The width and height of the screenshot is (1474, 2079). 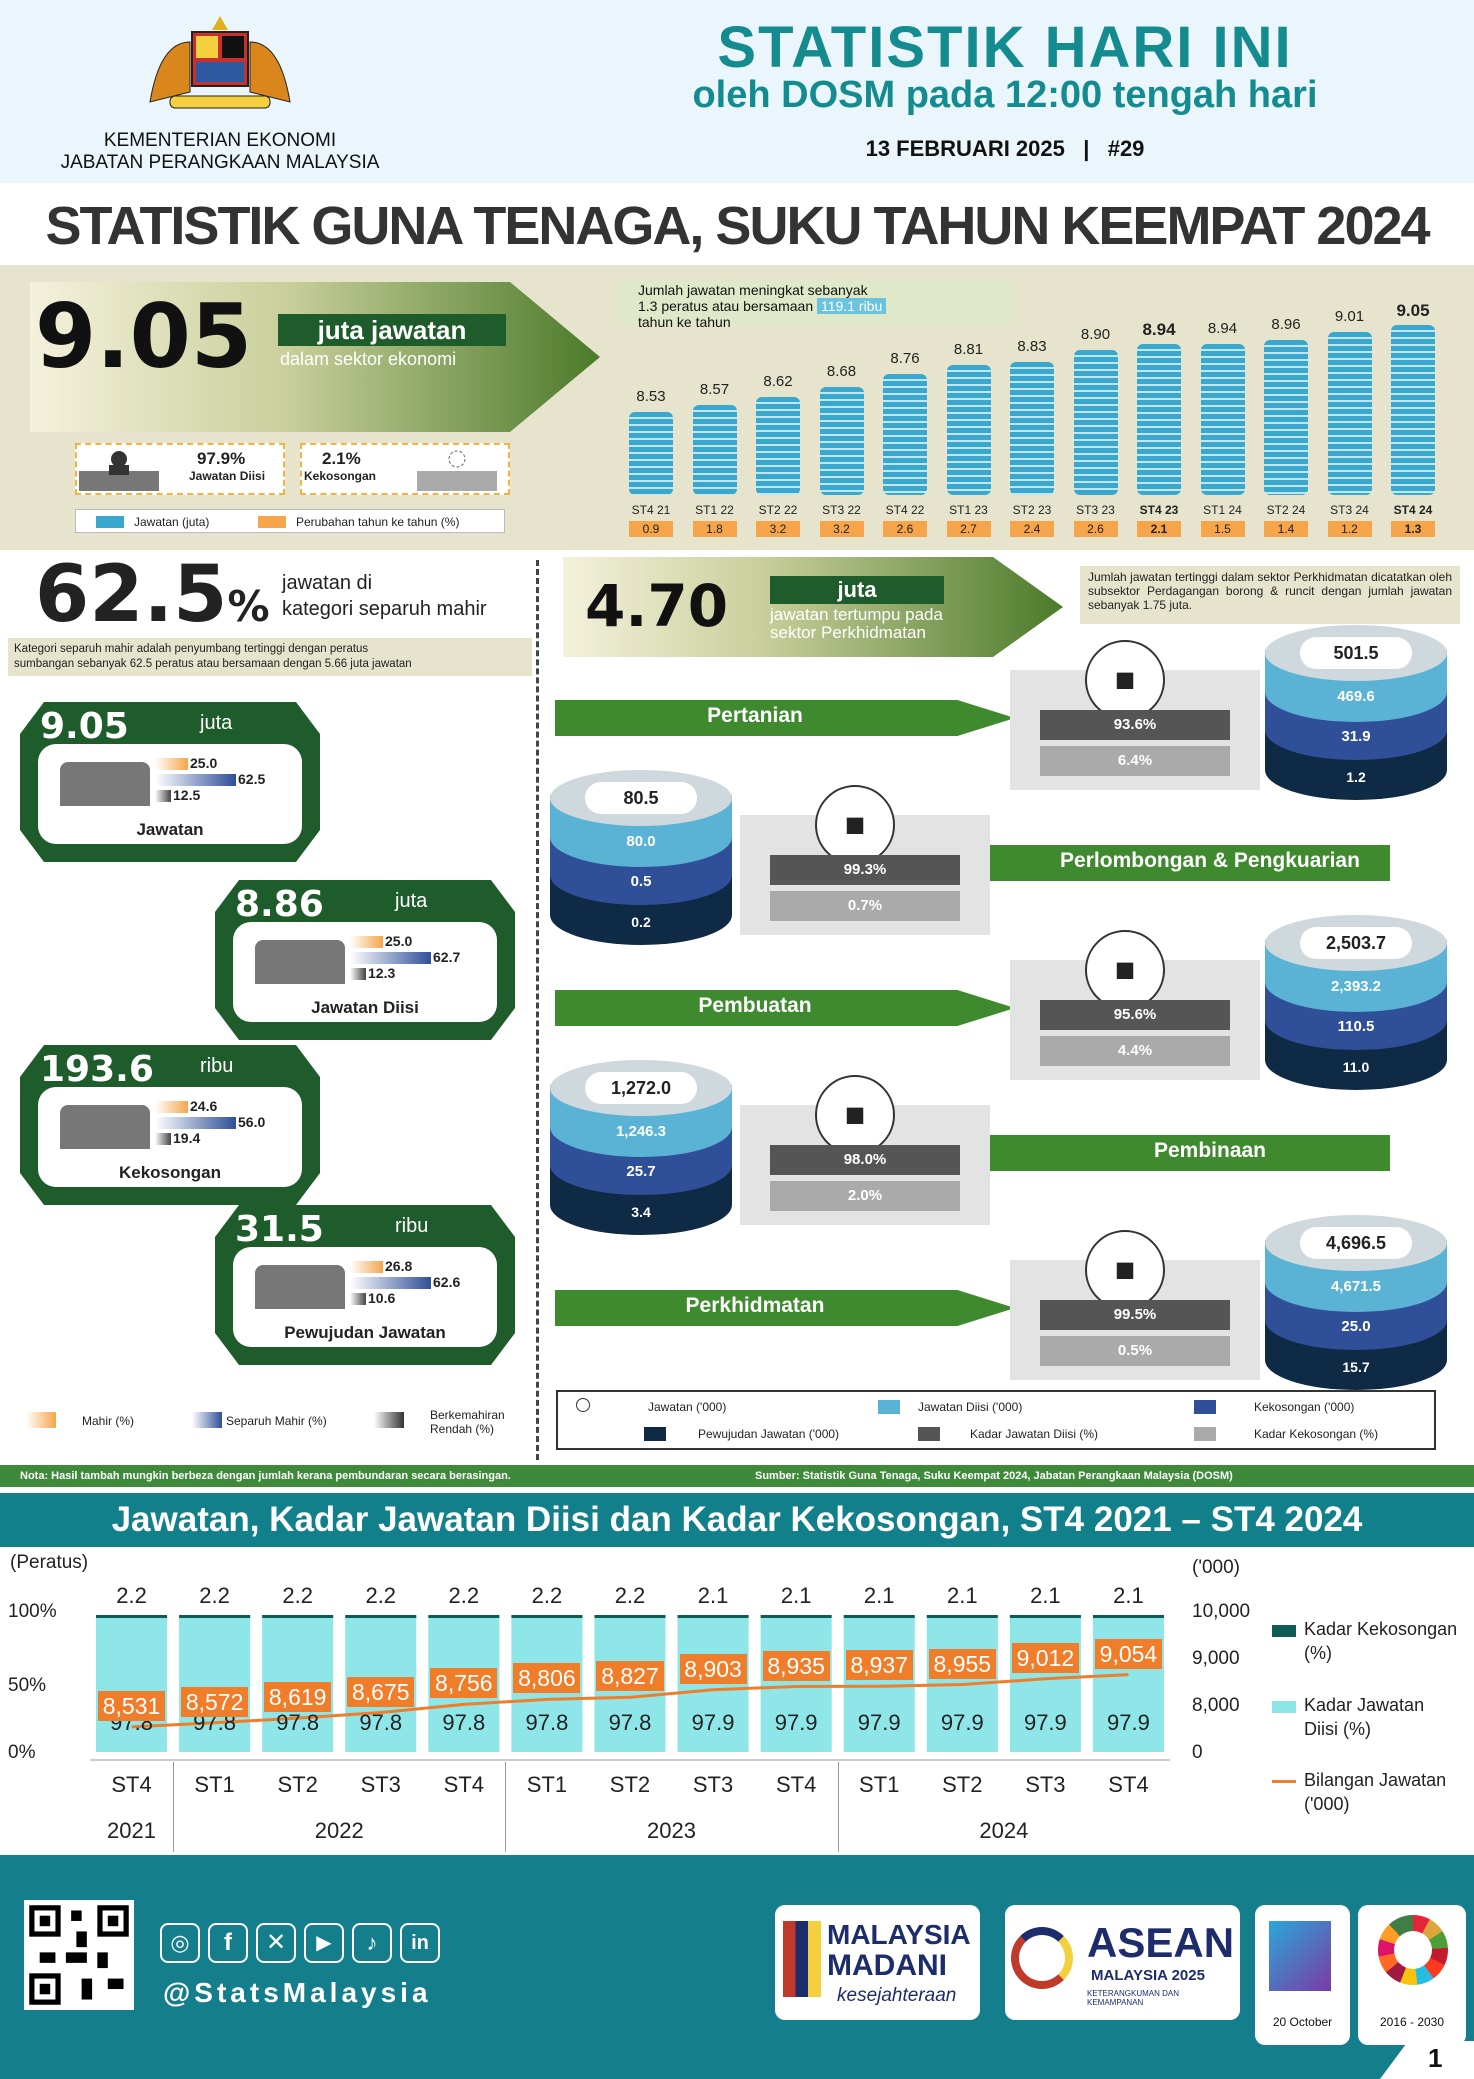 What do you see at coordinates (1125, 970) in the screenshot?
I see `factory-icon: ■` at bounding box center [1125, 970].